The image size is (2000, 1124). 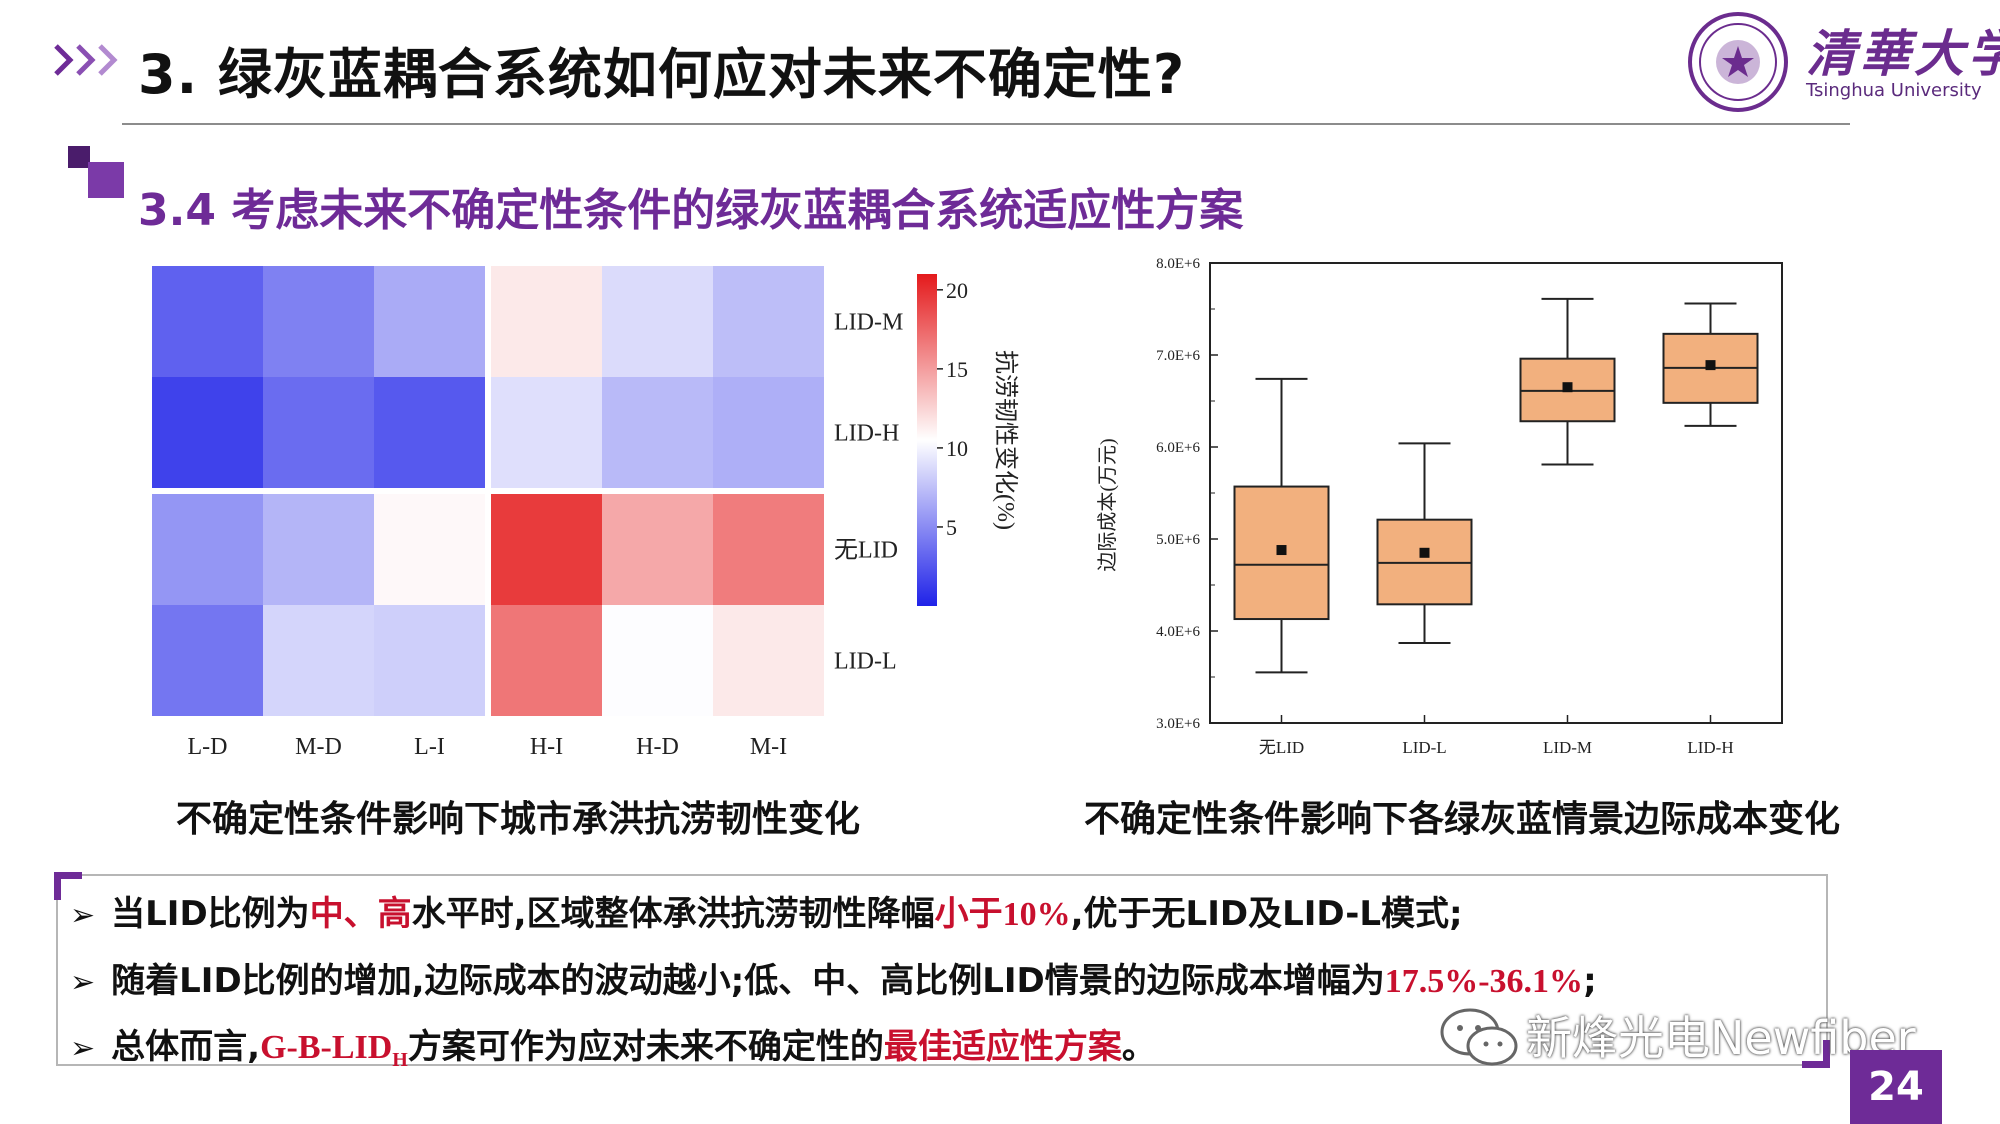 What do you see at coordinates (1138, 1047) in the screenshot?
I see `body-text: 。` at bounding box center [1138, 1047].